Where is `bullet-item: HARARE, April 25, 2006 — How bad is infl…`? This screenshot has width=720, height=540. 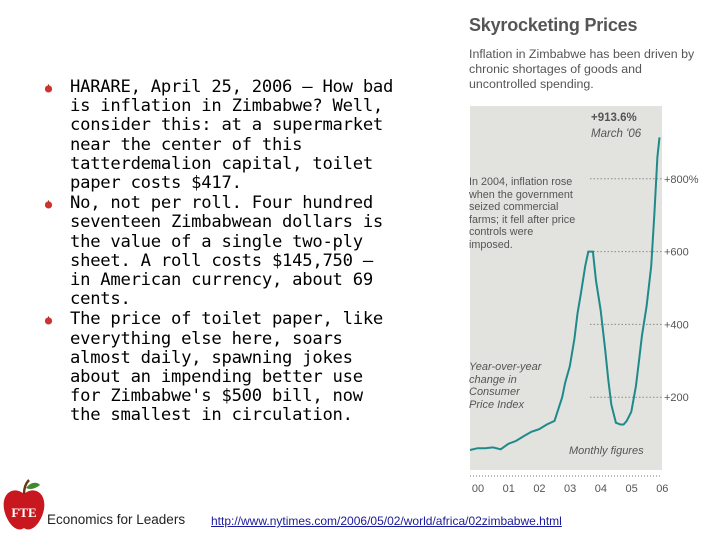 bullet-item: HARARE, April 25, 2006 — How bad is infl… is located at coordinates (220, 135).